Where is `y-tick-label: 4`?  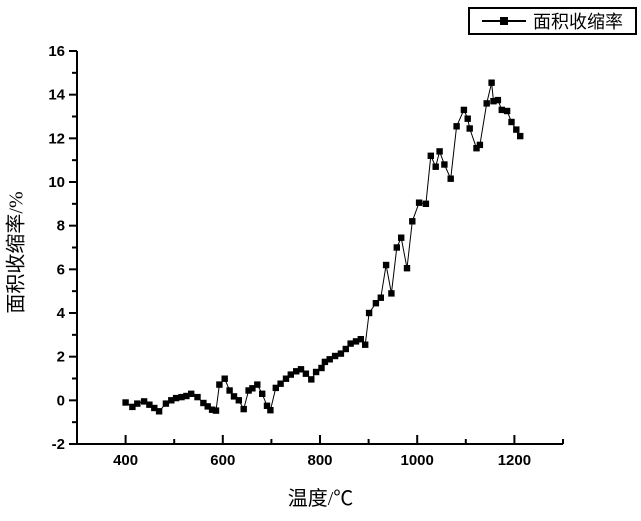
y-tick-label: 4 is located at coordinates (61, 313).